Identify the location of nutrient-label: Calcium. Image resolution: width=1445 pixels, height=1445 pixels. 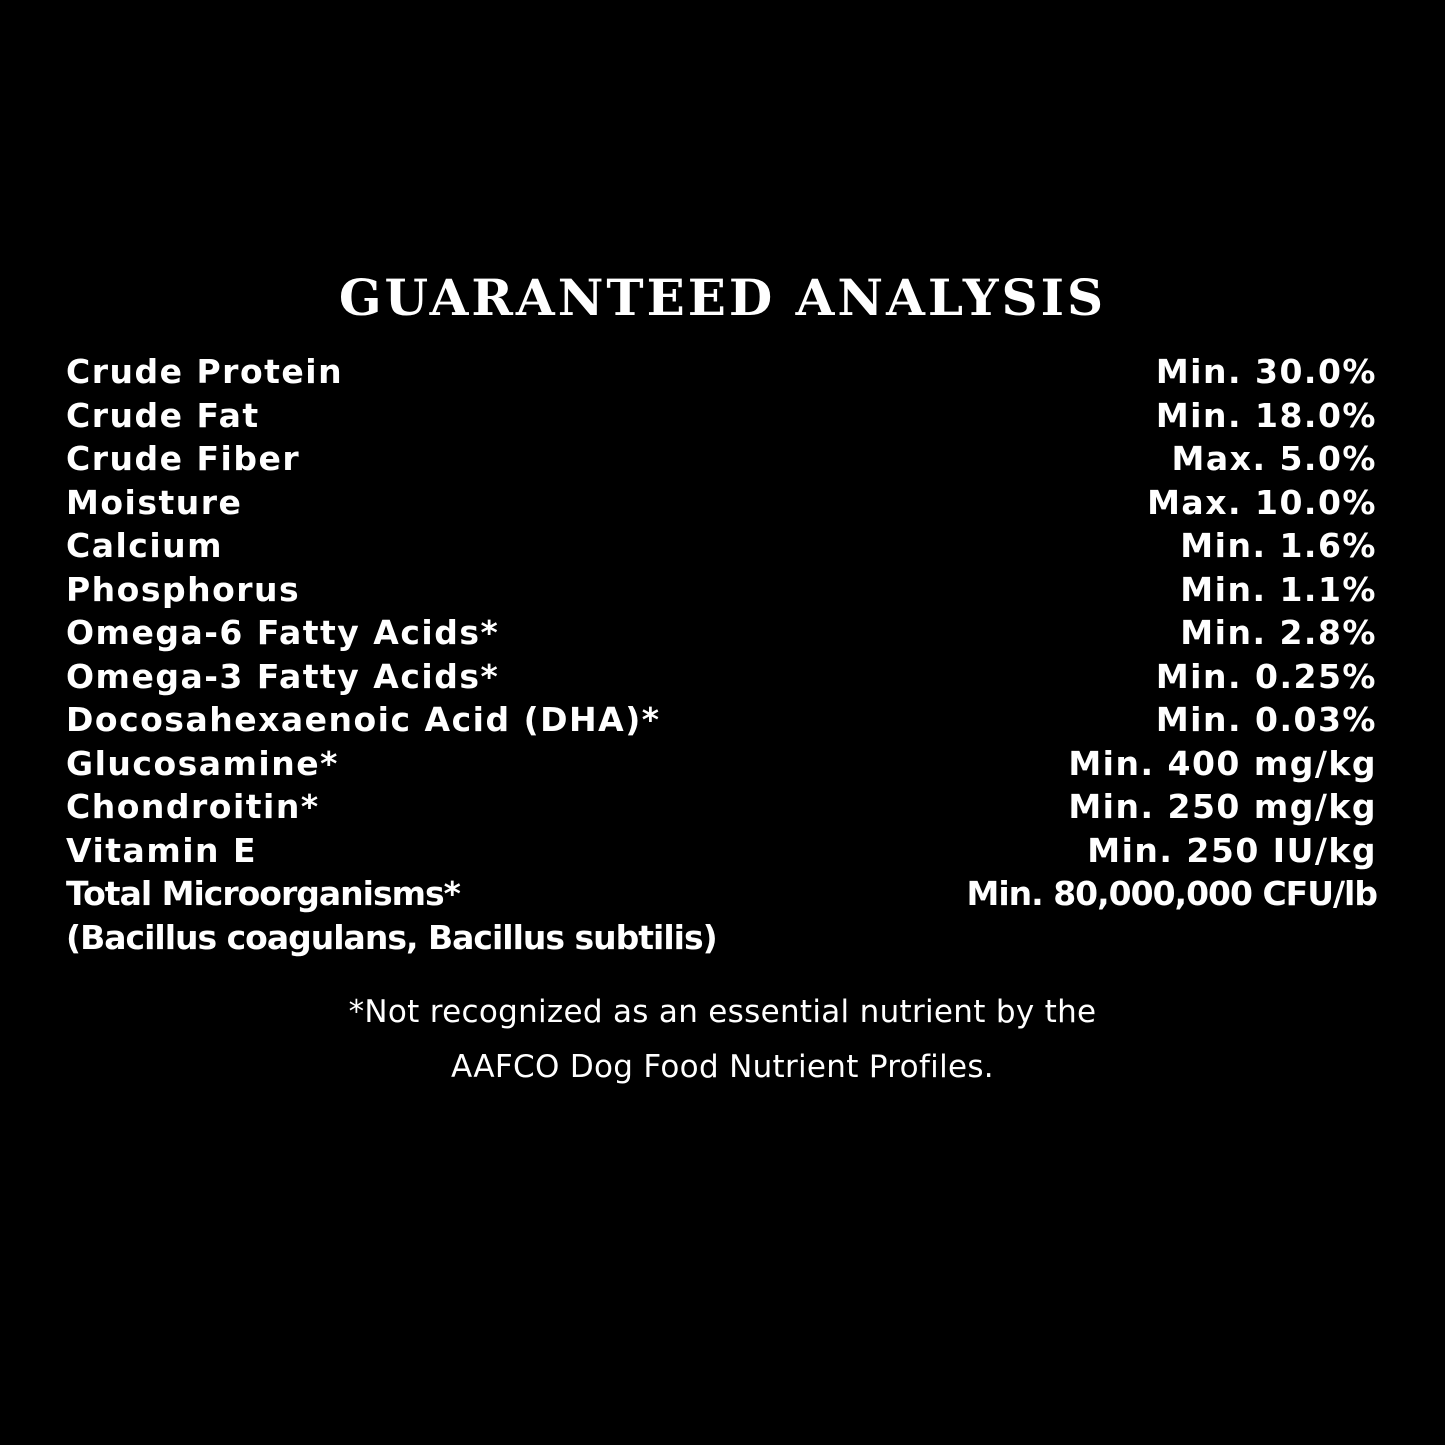
(145, 545).